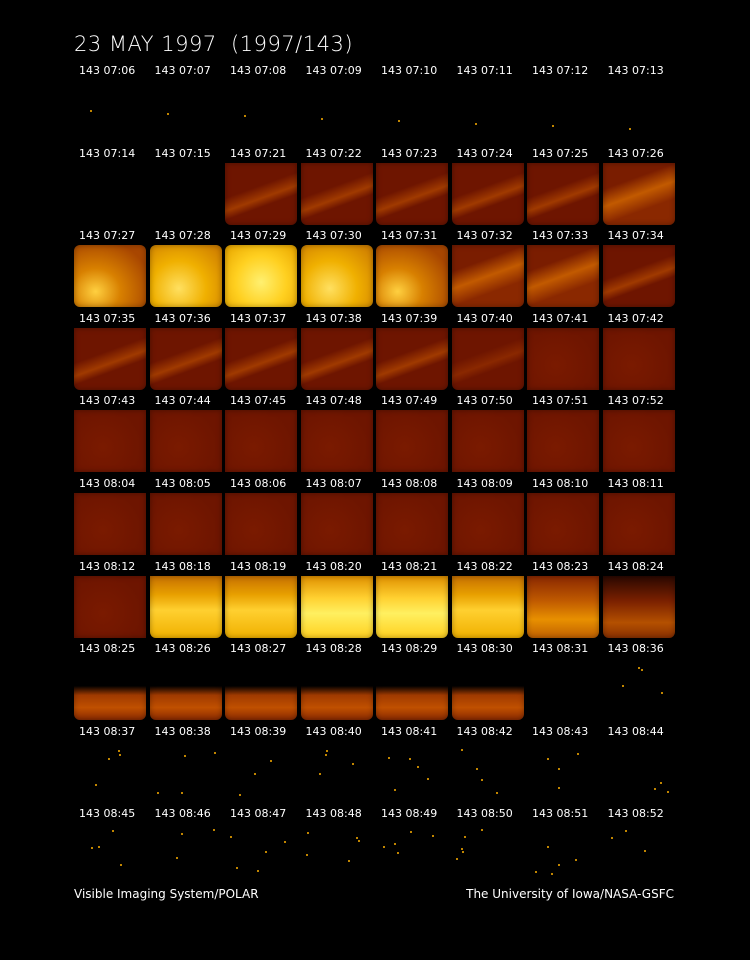 This screenshot has height=960, width=750. Describe the element at coordinates (412, 433) in the screenshot. I see `frame-cell: 143 07:49` at that location.